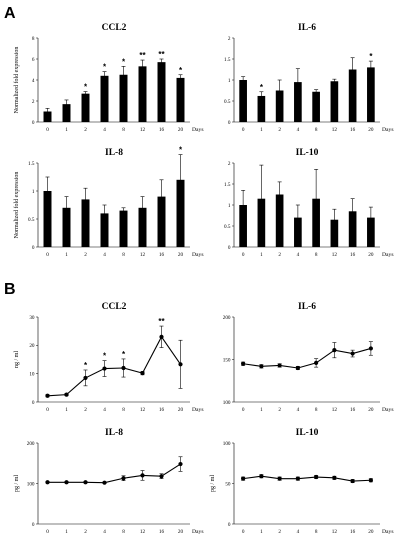  I want to click on chart-3-xtick-label: 8, so click(123, 255).